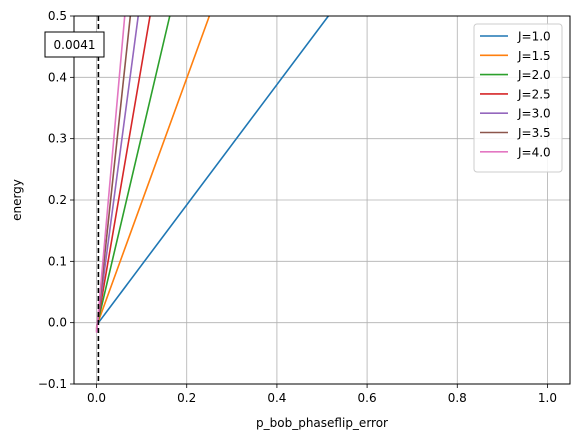  What do you see at coordinates (57, 139) in the screenshot?
I see `y-tick-label: 0.3` at bounding box center [57, 139].